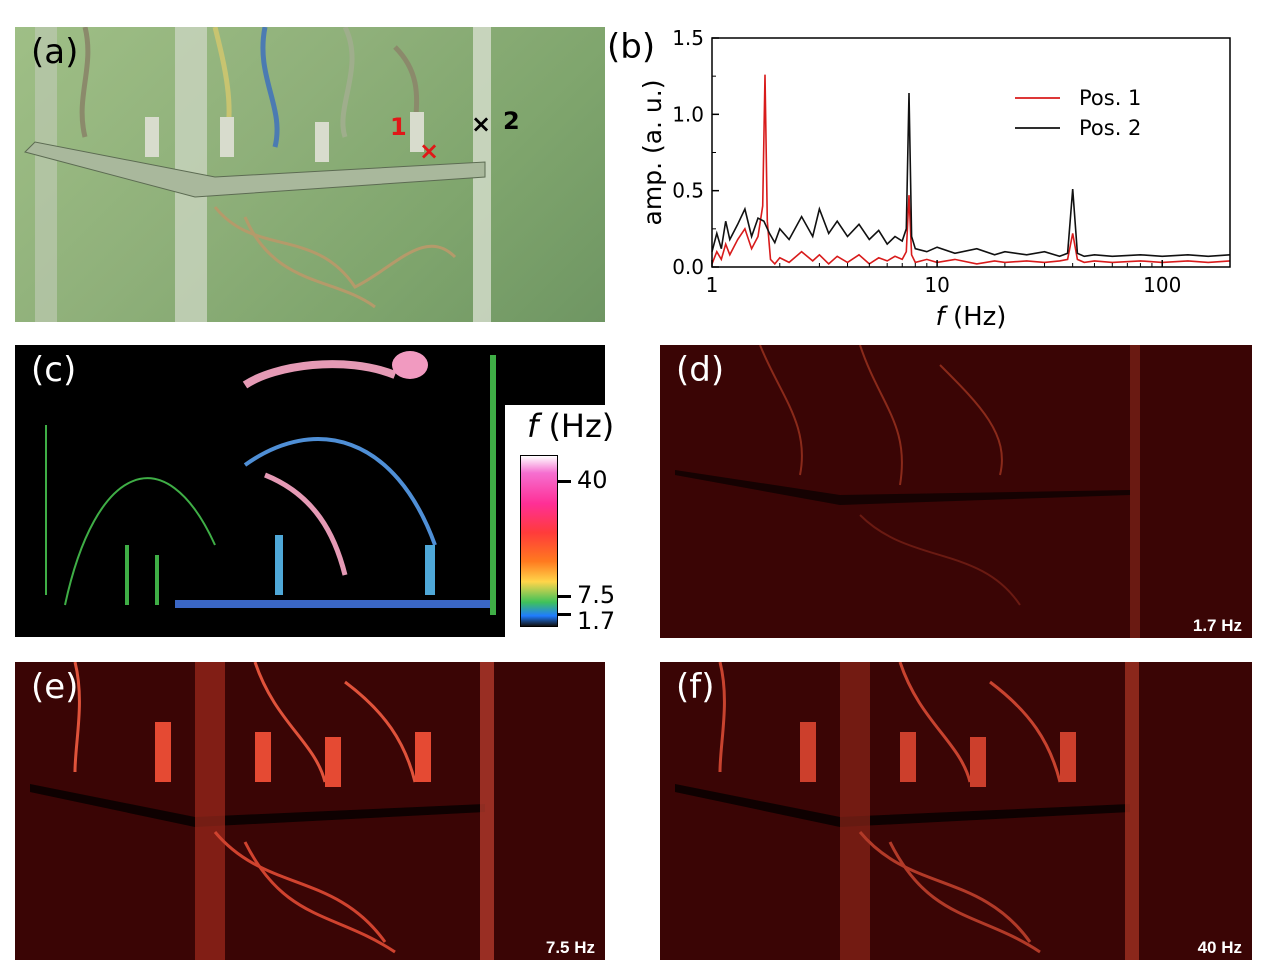 This screenshot has width=1267, height=975. What do you see at coordinates (700, 370) in the screenshot?
I see `panel-label-d: (d)` at bounding box center [700, 370].